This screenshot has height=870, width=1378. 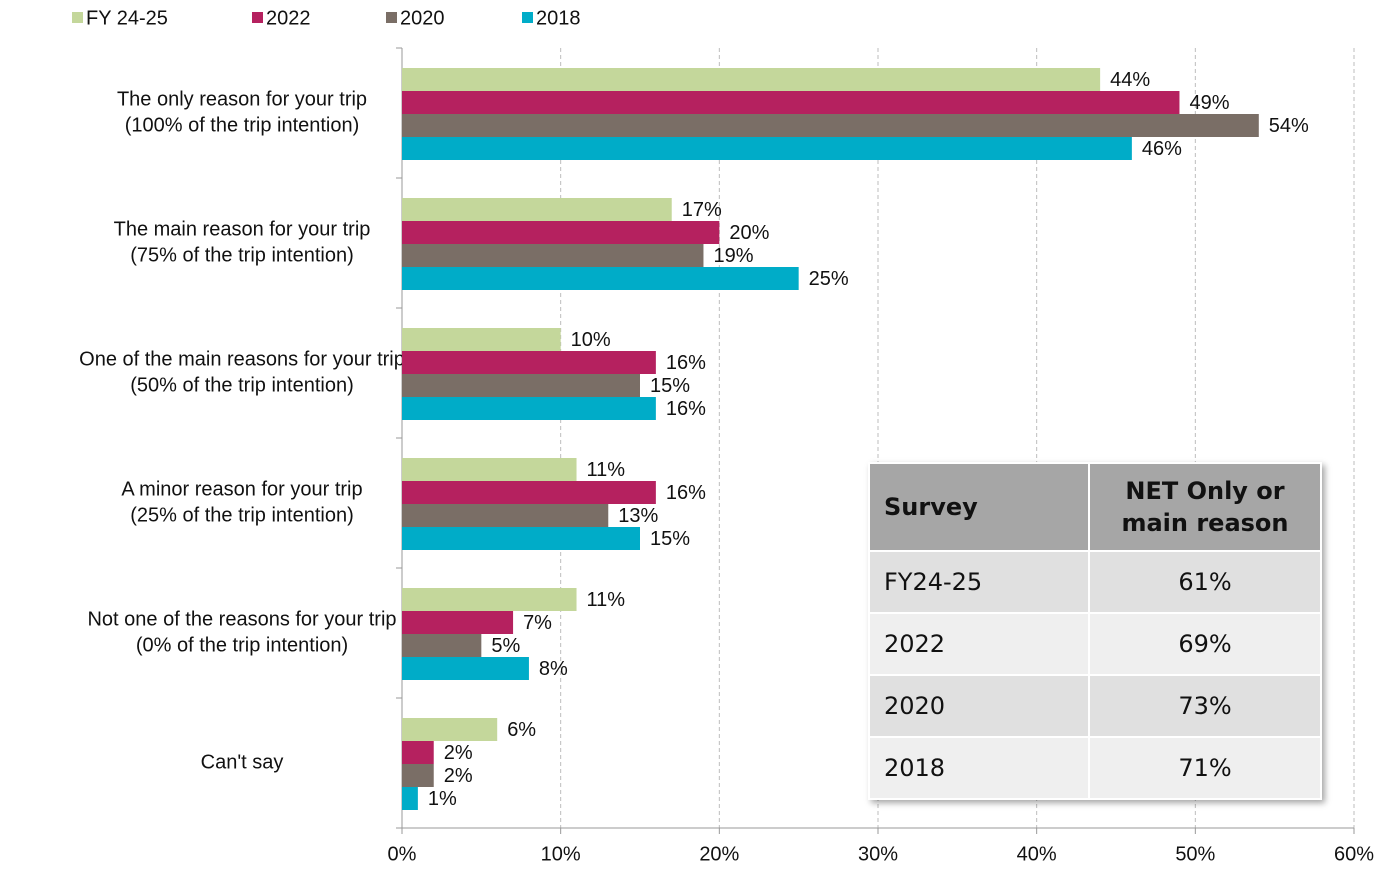 I want to click on category-label: Not one of the reasons for your trip, so click(x=241, y=619).